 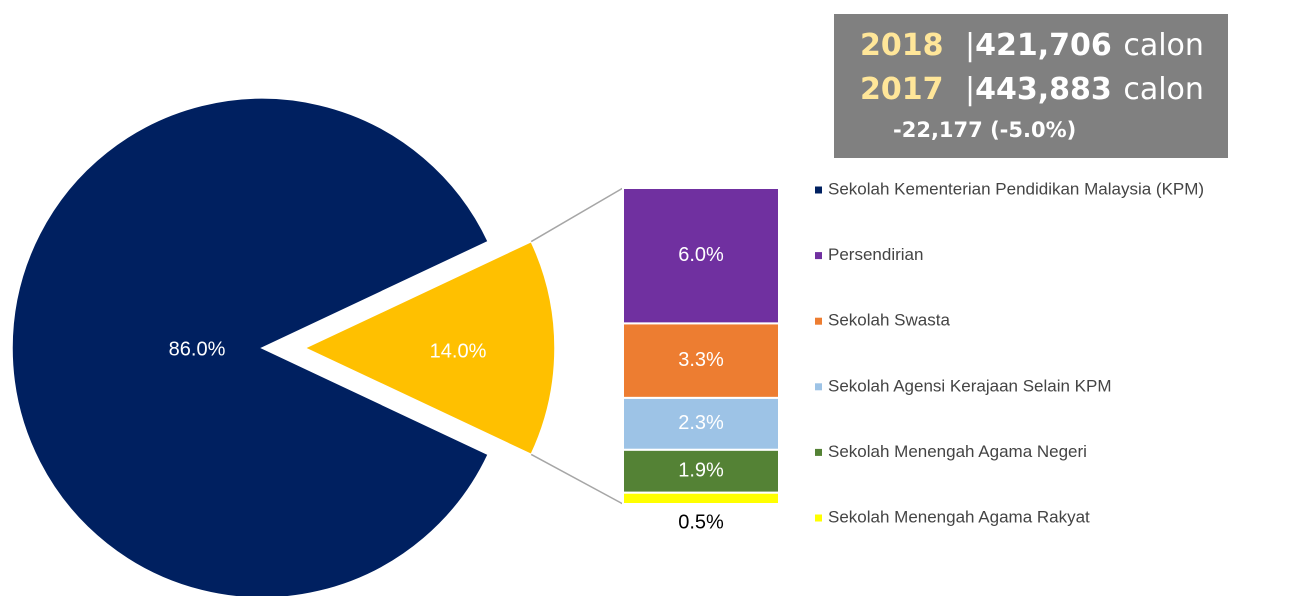 I want to click on legend-label: Persendirian, so click(x=875, y=254).